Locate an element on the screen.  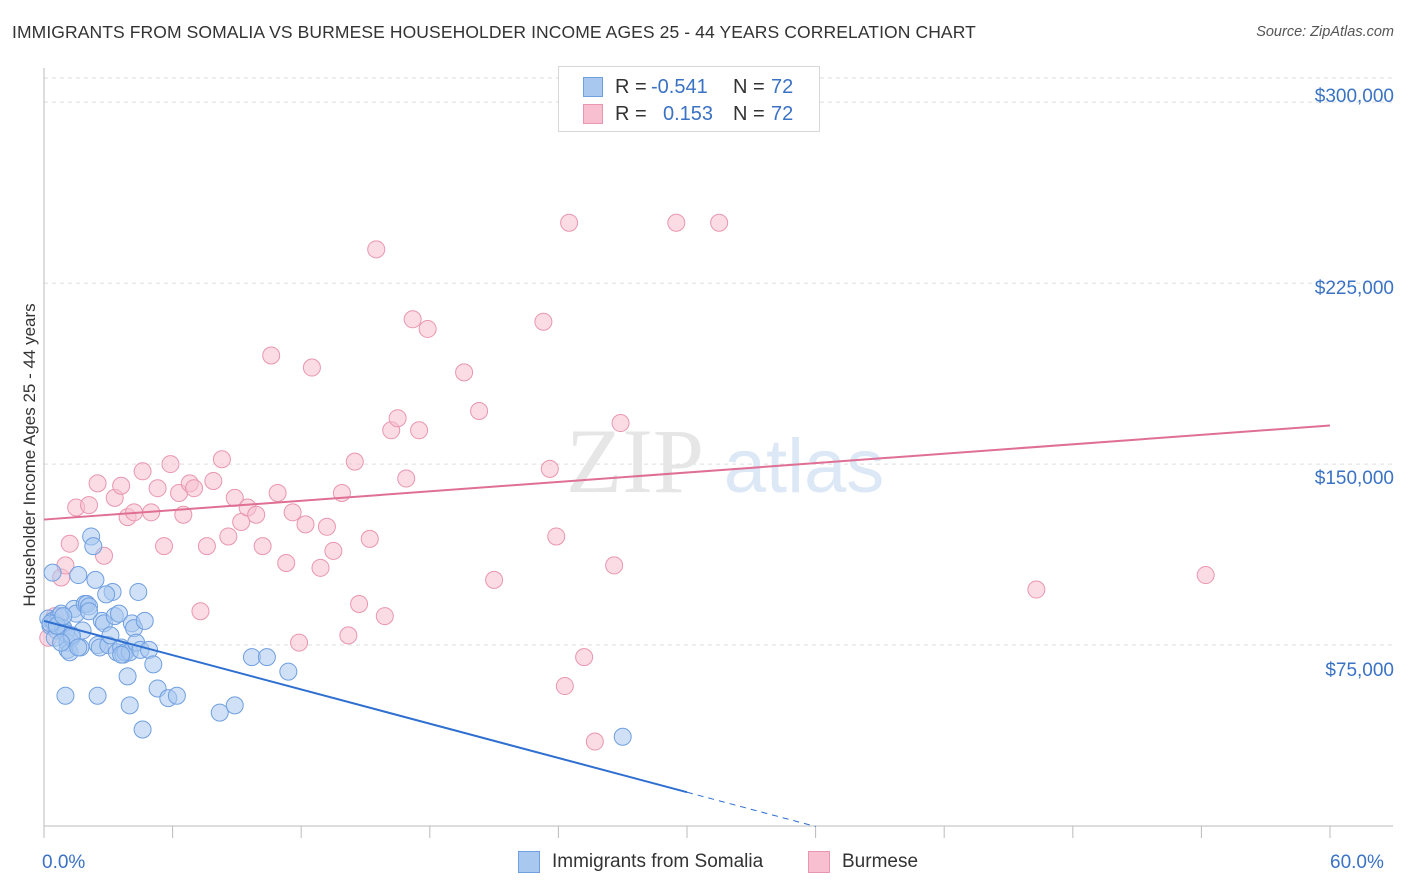
trend-line-burmese is located at coordinates (687, 472).